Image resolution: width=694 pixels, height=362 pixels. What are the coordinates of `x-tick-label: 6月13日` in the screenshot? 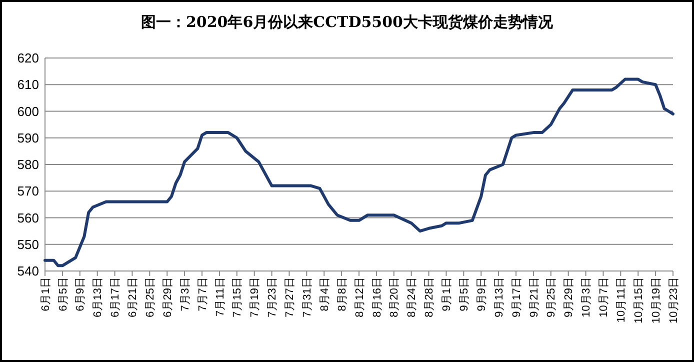 It's located at (98, 297).